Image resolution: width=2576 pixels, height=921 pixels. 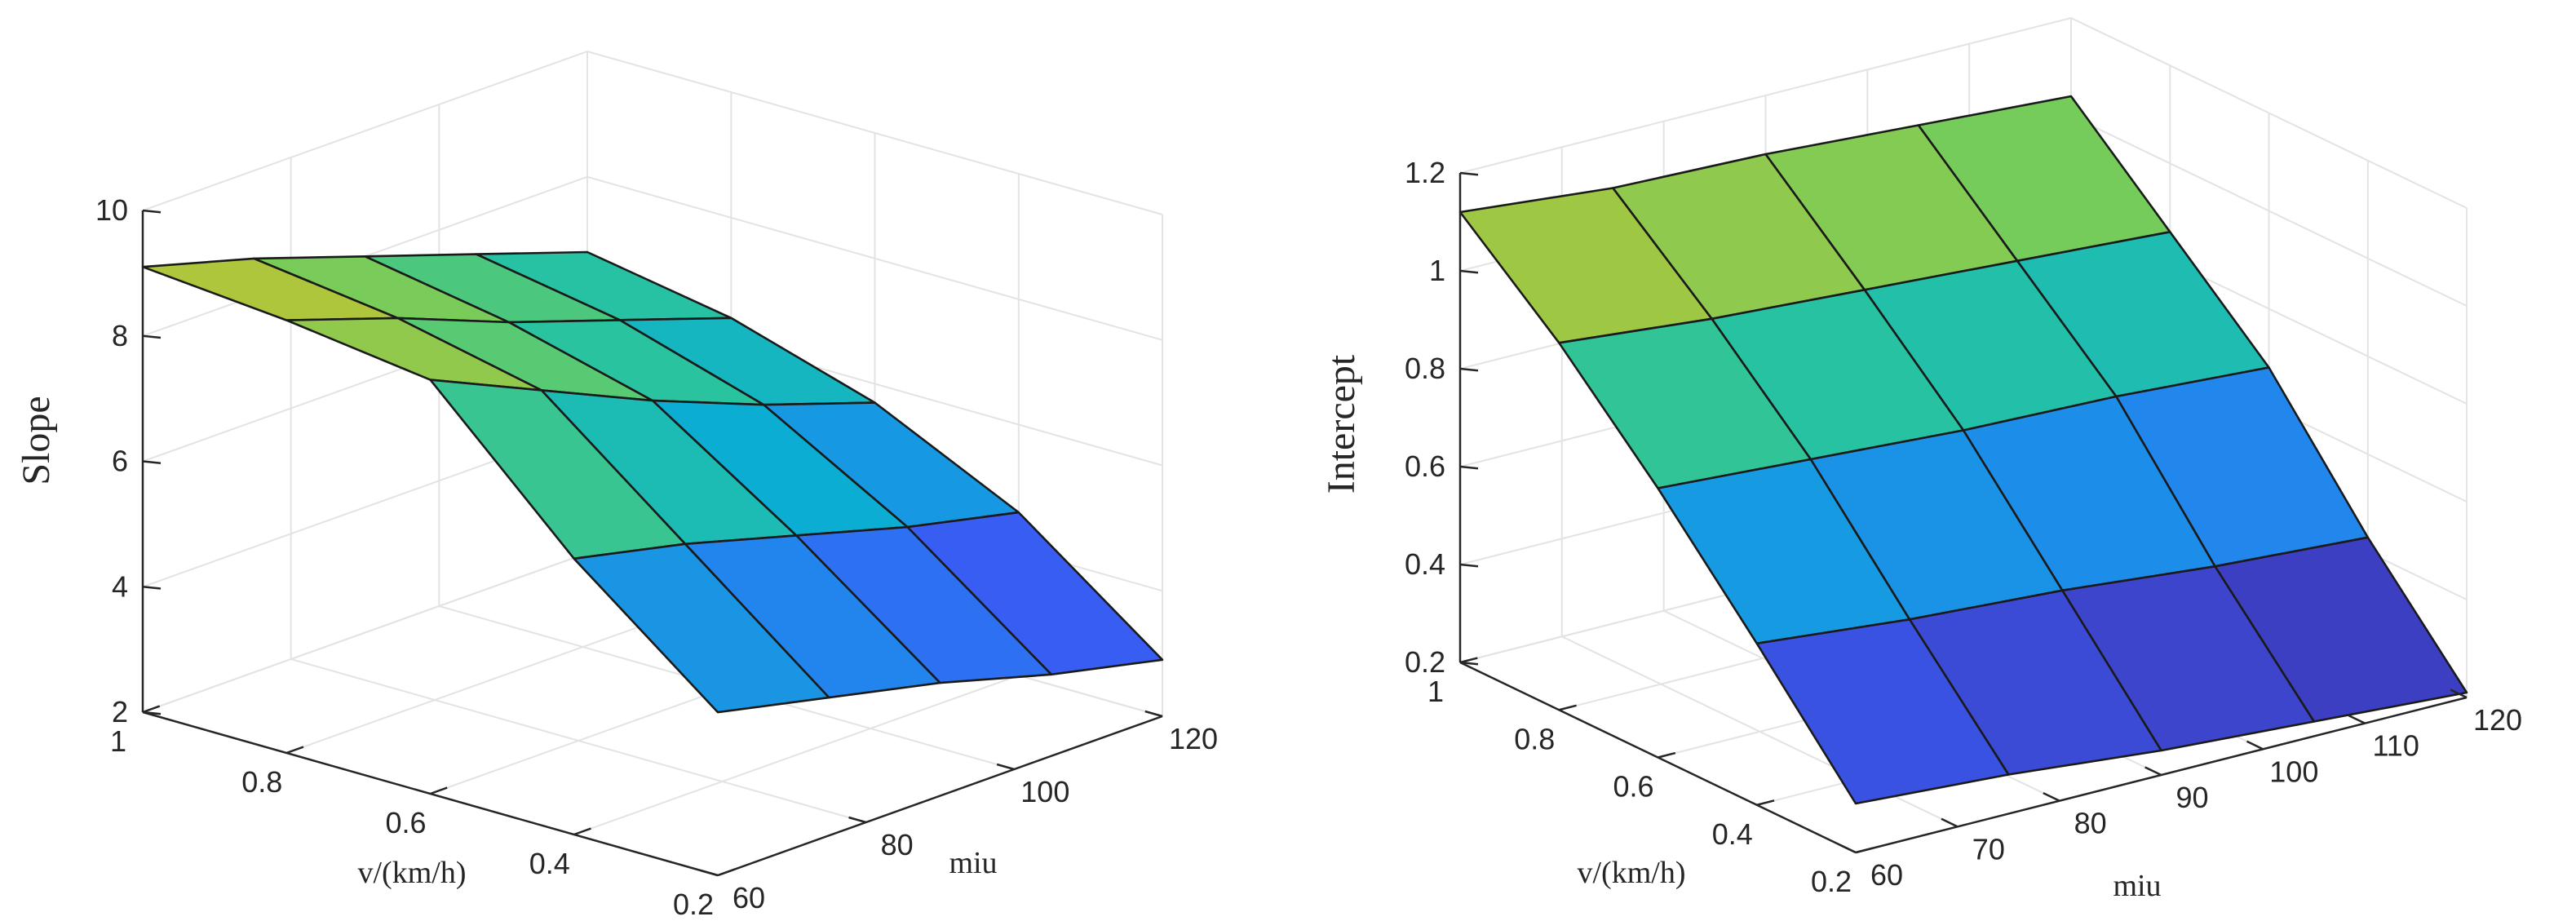 What do you see at coordinates (1341, 424) in the screenshot?
I see `z-axis-label: Intercept` at bounding box center [1341, 424].